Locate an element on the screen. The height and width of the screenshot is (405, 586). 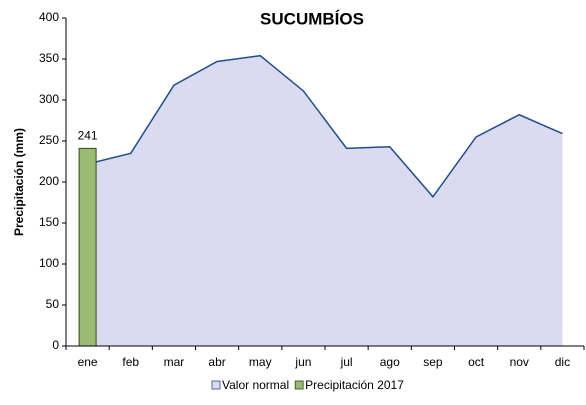
y-tick-label: 250 is located at coordinates (49, 140).